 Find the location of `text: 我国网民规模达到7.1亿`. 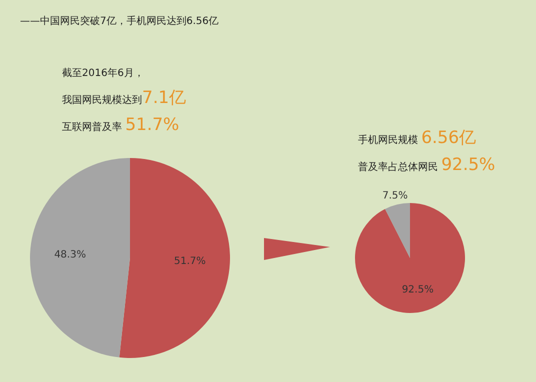

text: 我国网民规模达到7.1亿 is located at coordinates (124, 98).